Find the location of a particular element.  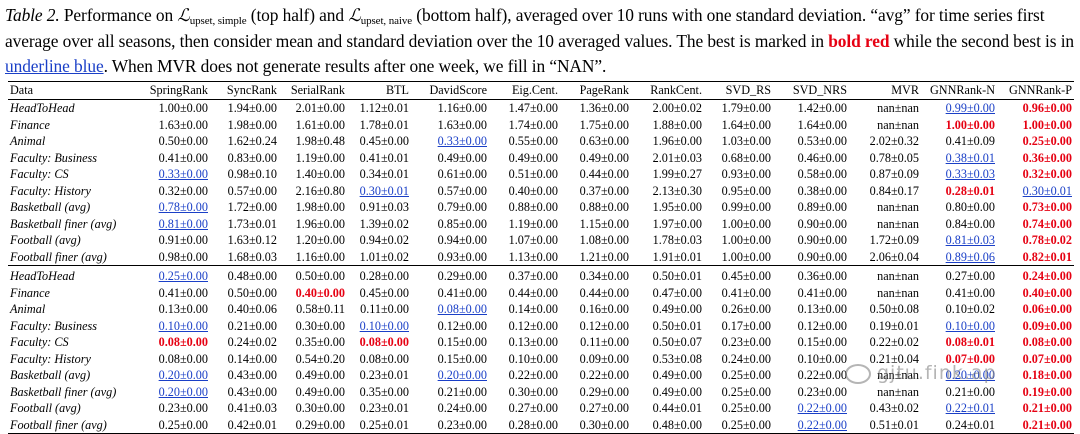

result-cell: 0.09±0.00 is located at coordinates (604, 358).